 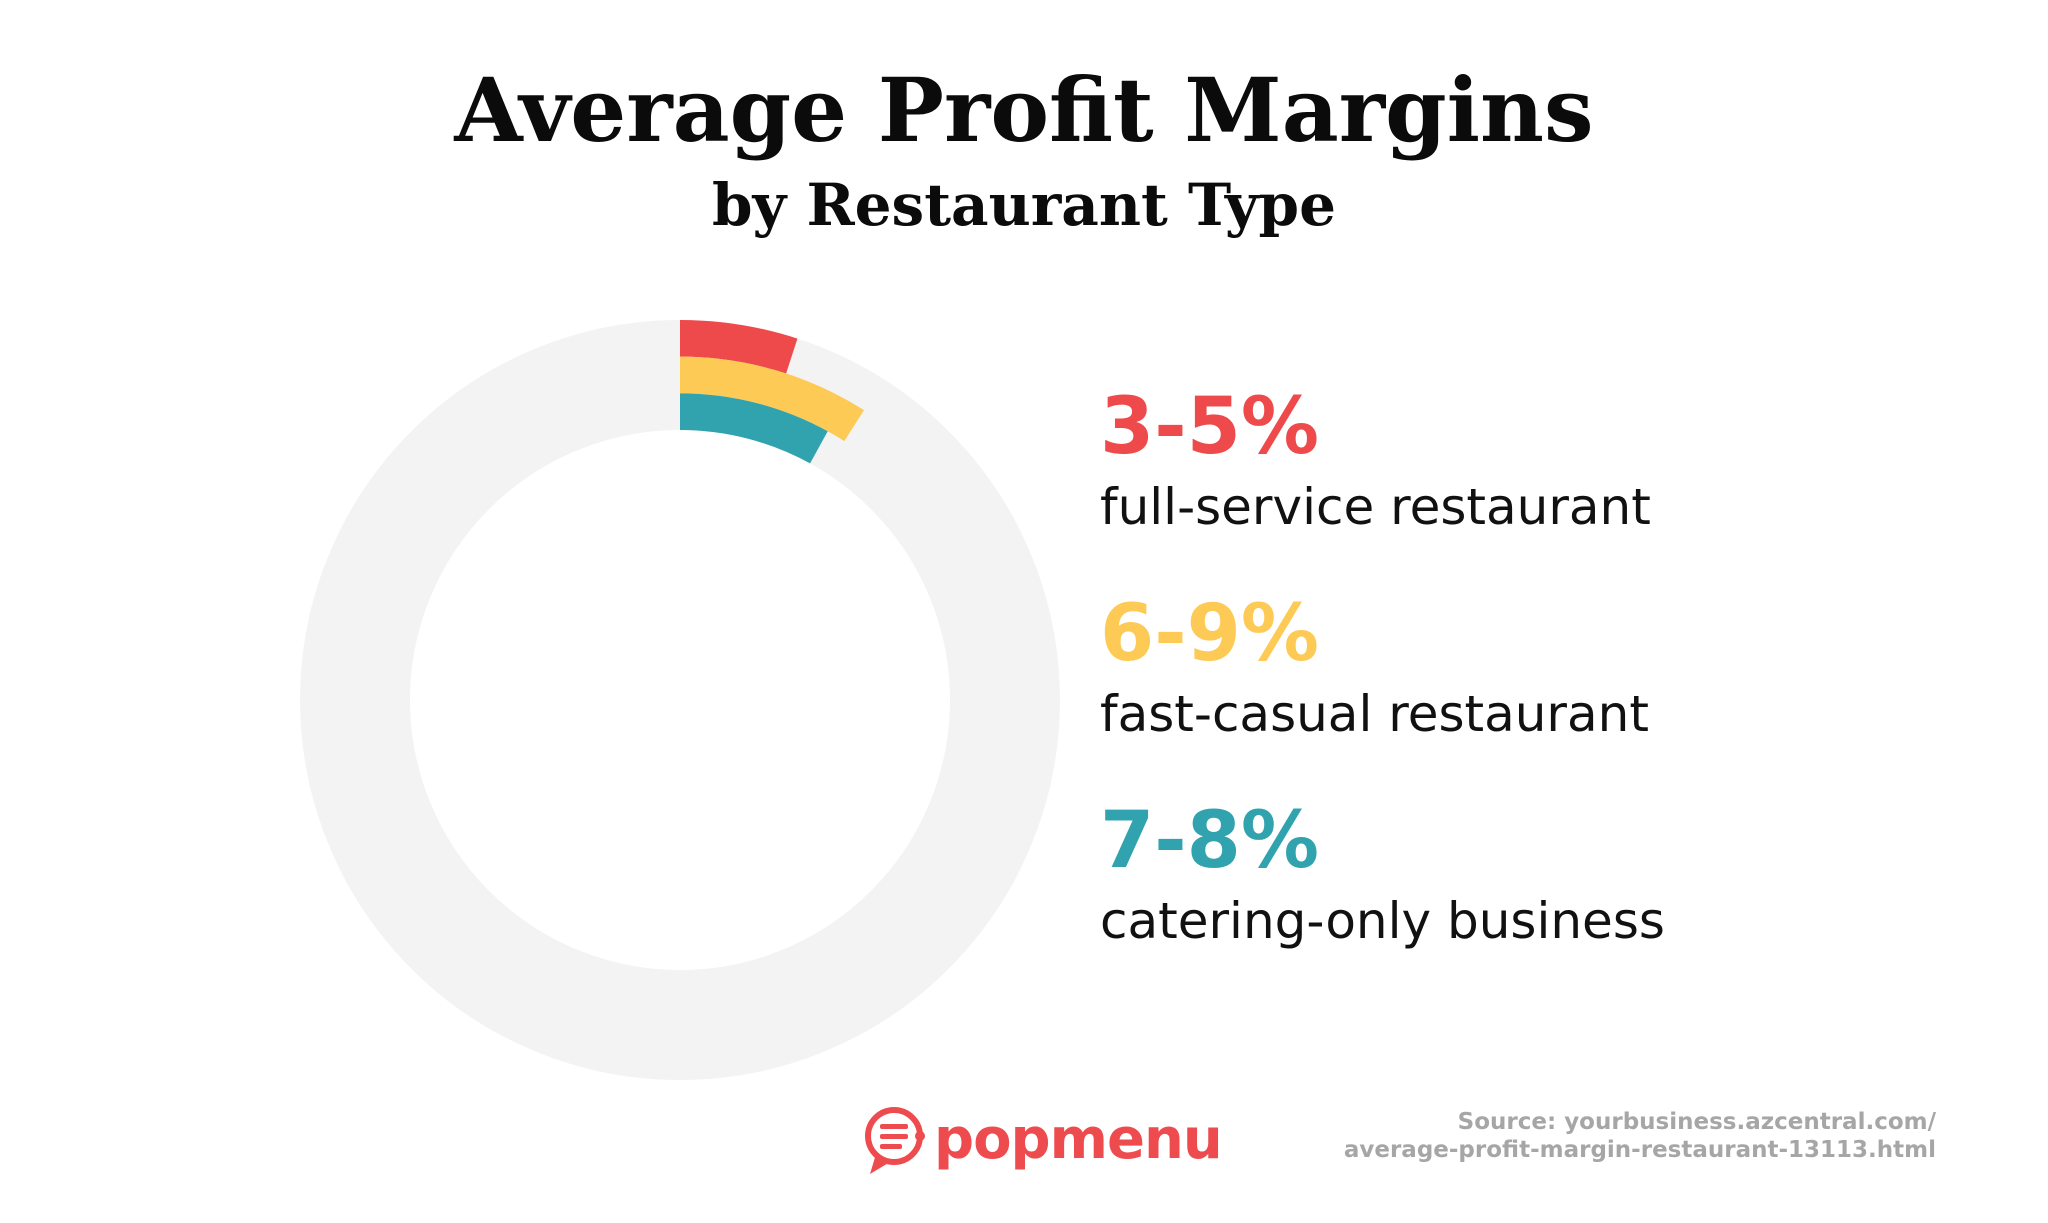 What do you see at coordinates (1210, 841) in the screenshot?
I see `legend-value-catering-only: 7-8%` at bounding box center [1210, 841].